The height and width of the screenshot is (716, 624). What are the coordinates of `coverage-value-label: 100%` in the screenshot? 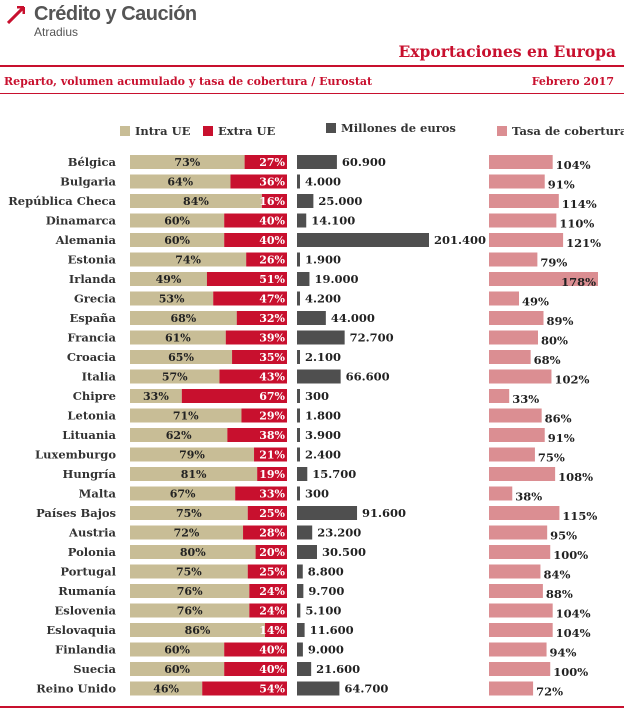 It's located at (570, 555).